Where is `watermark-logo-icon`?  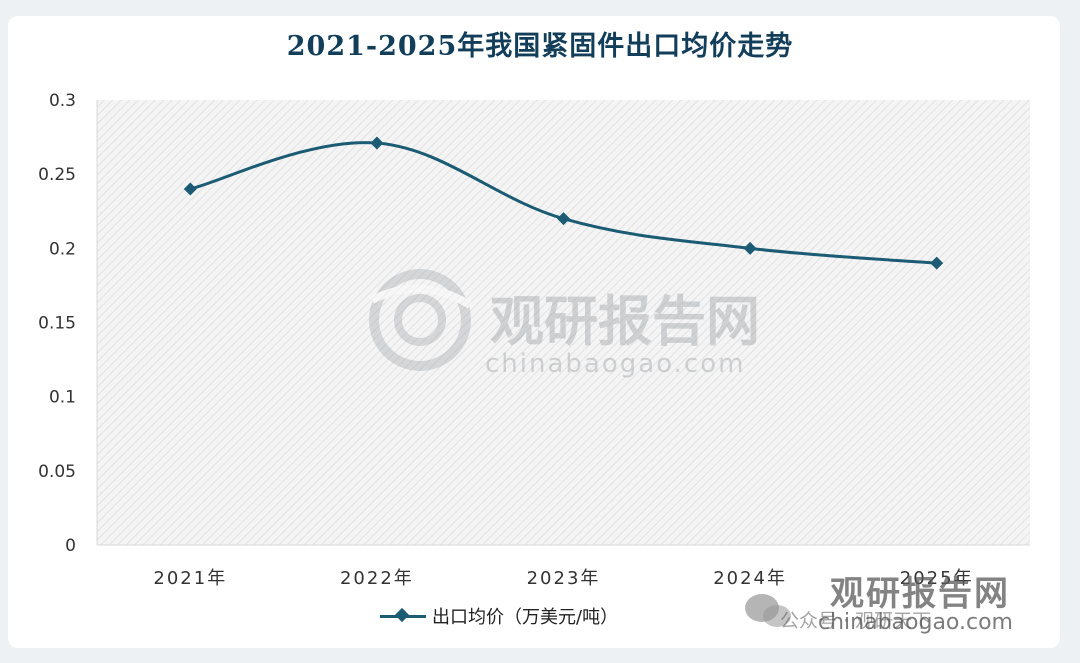 watermark-logo-icon is located at coordinates (421, 320).